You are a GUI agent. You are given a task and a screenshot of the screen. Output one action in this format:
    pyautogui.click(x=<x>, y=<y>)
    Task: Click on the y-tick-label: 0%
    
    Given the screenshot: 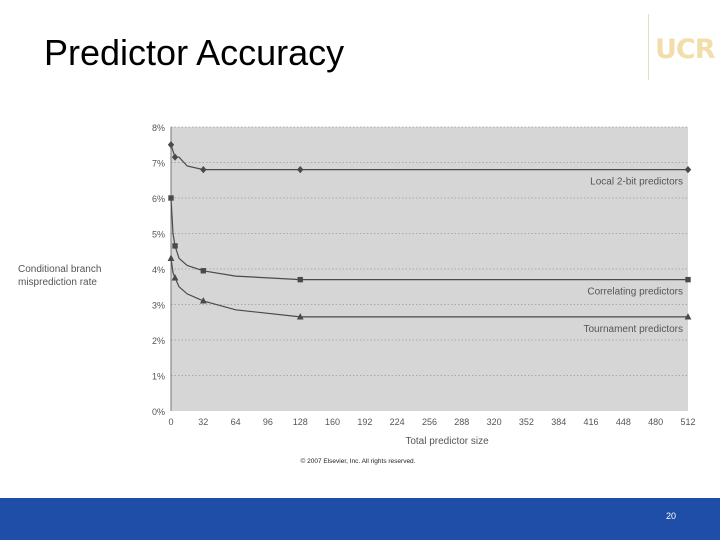 What is the action you would take?
    pyautogui.click(x=158, y=412)
    